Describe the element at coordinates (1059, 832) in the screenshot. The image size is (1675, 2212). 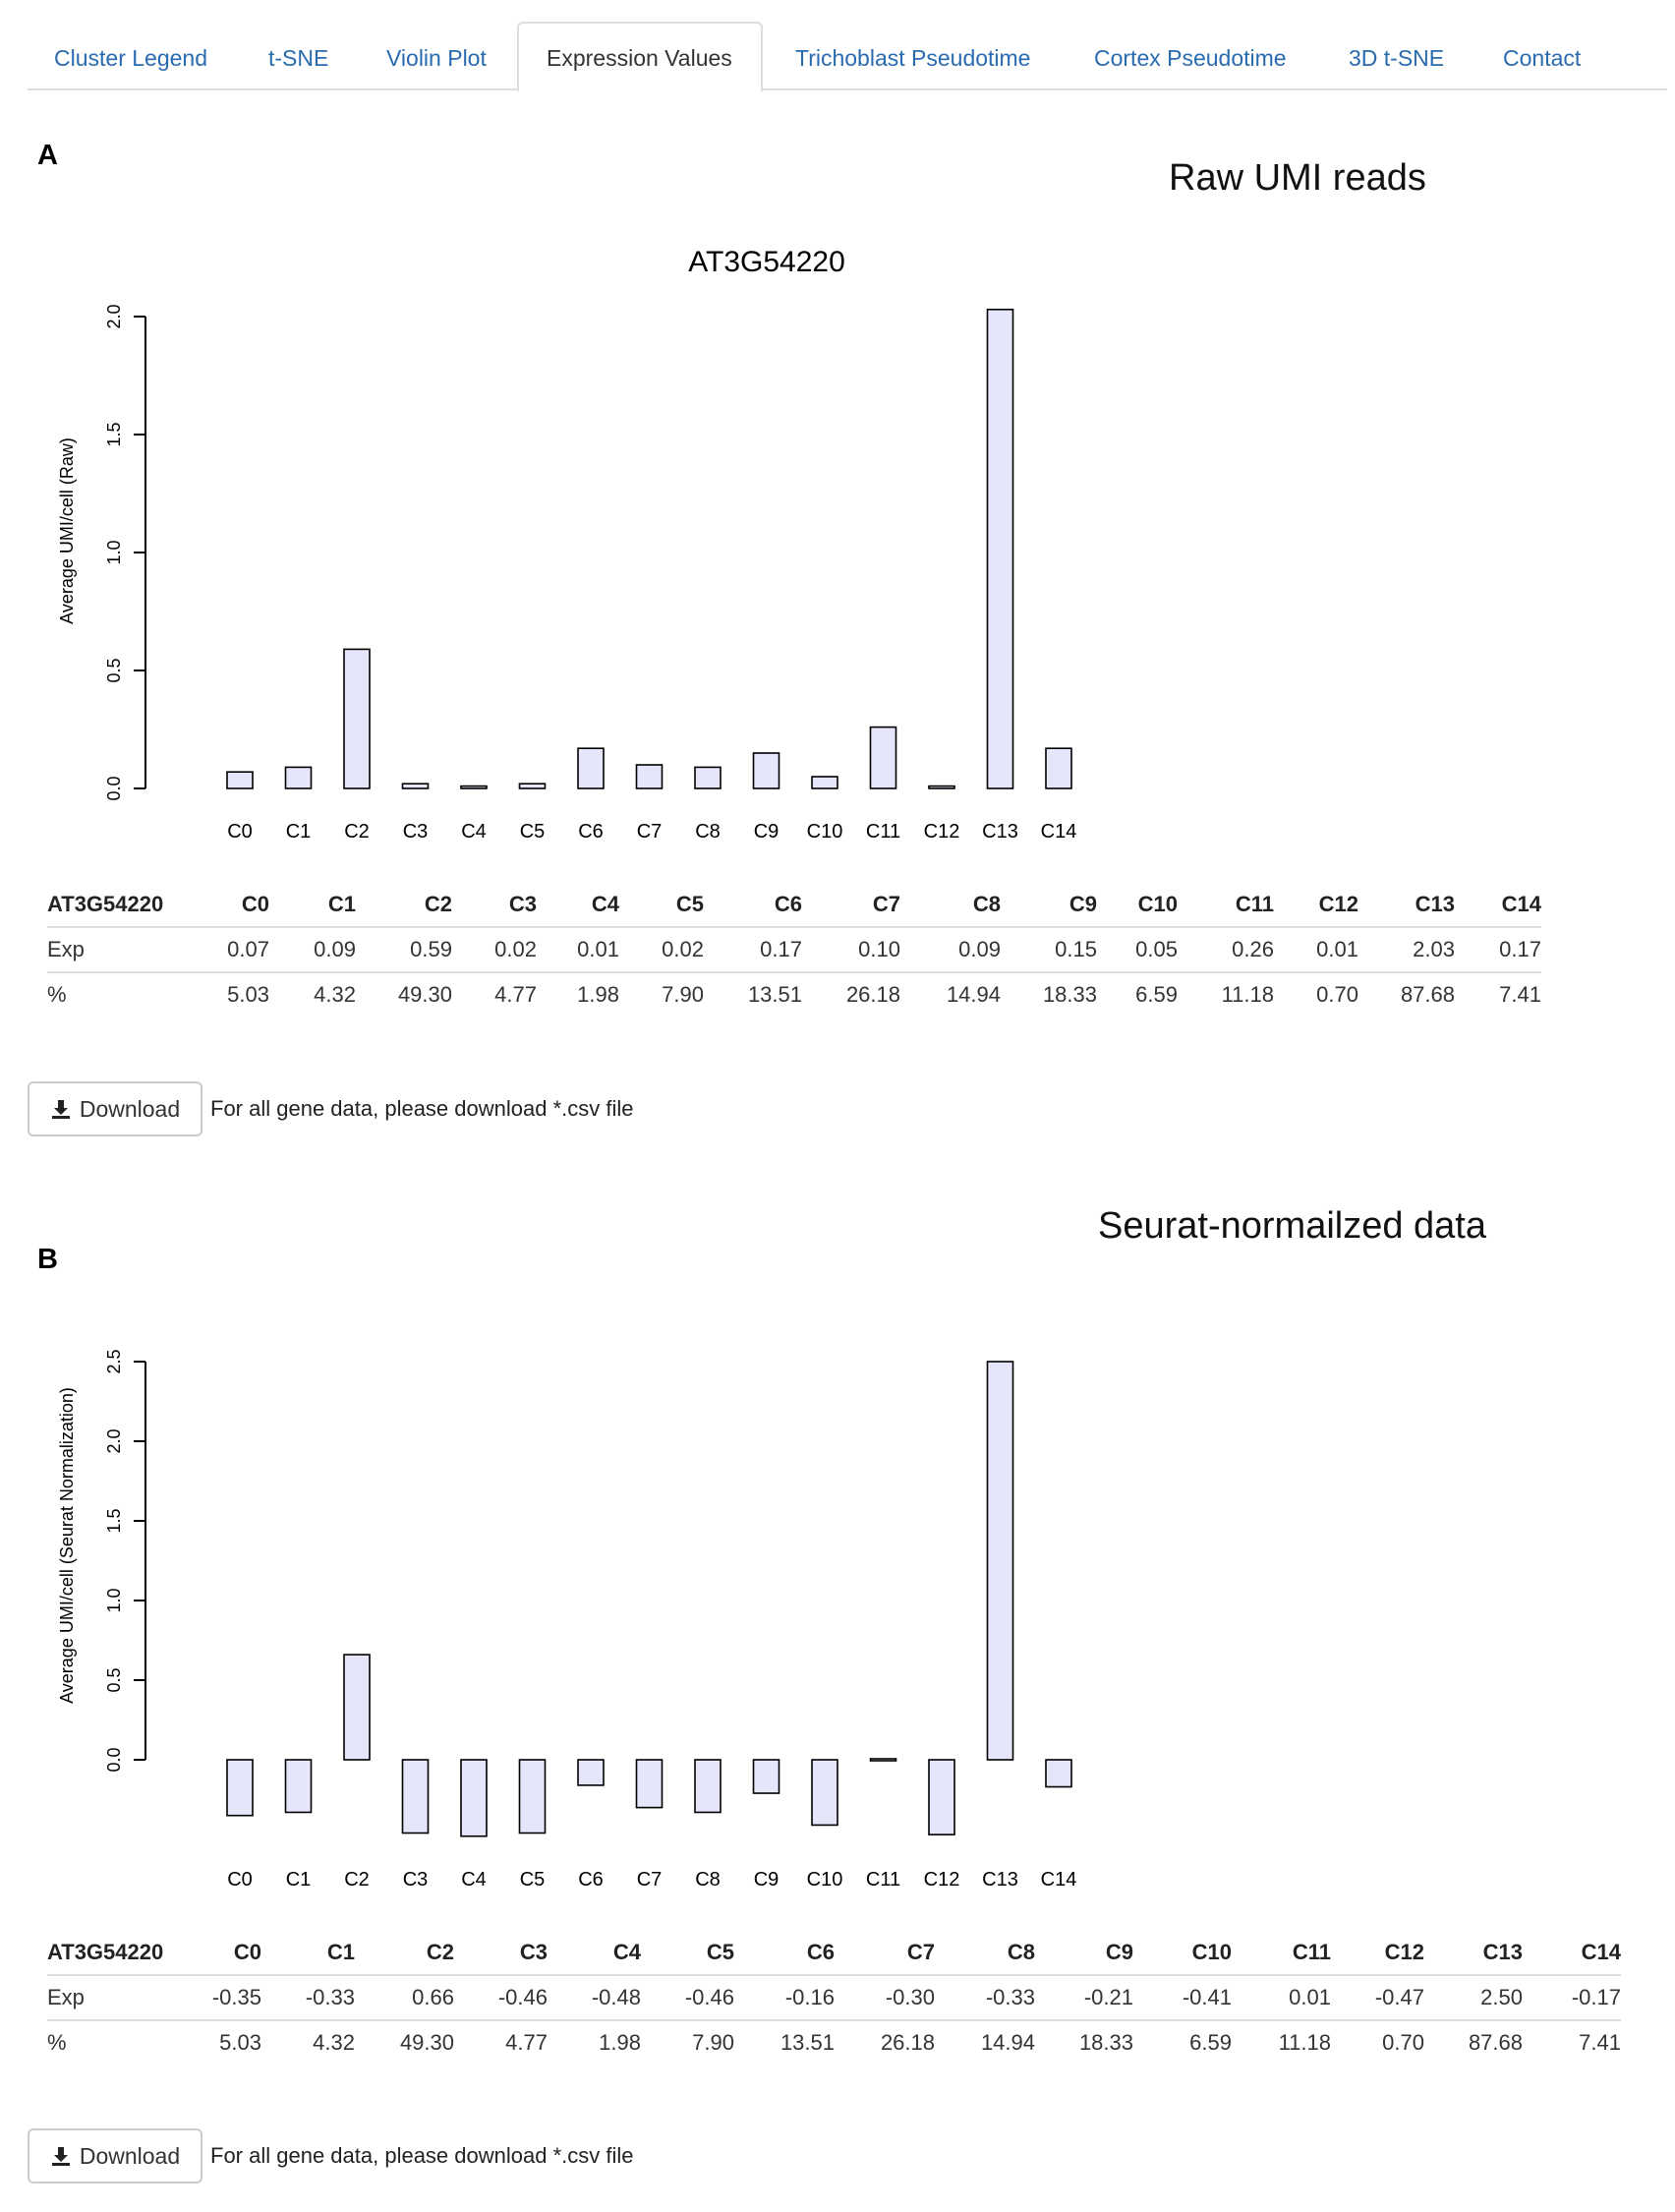
I see `x-tick-label: C14` at that location.